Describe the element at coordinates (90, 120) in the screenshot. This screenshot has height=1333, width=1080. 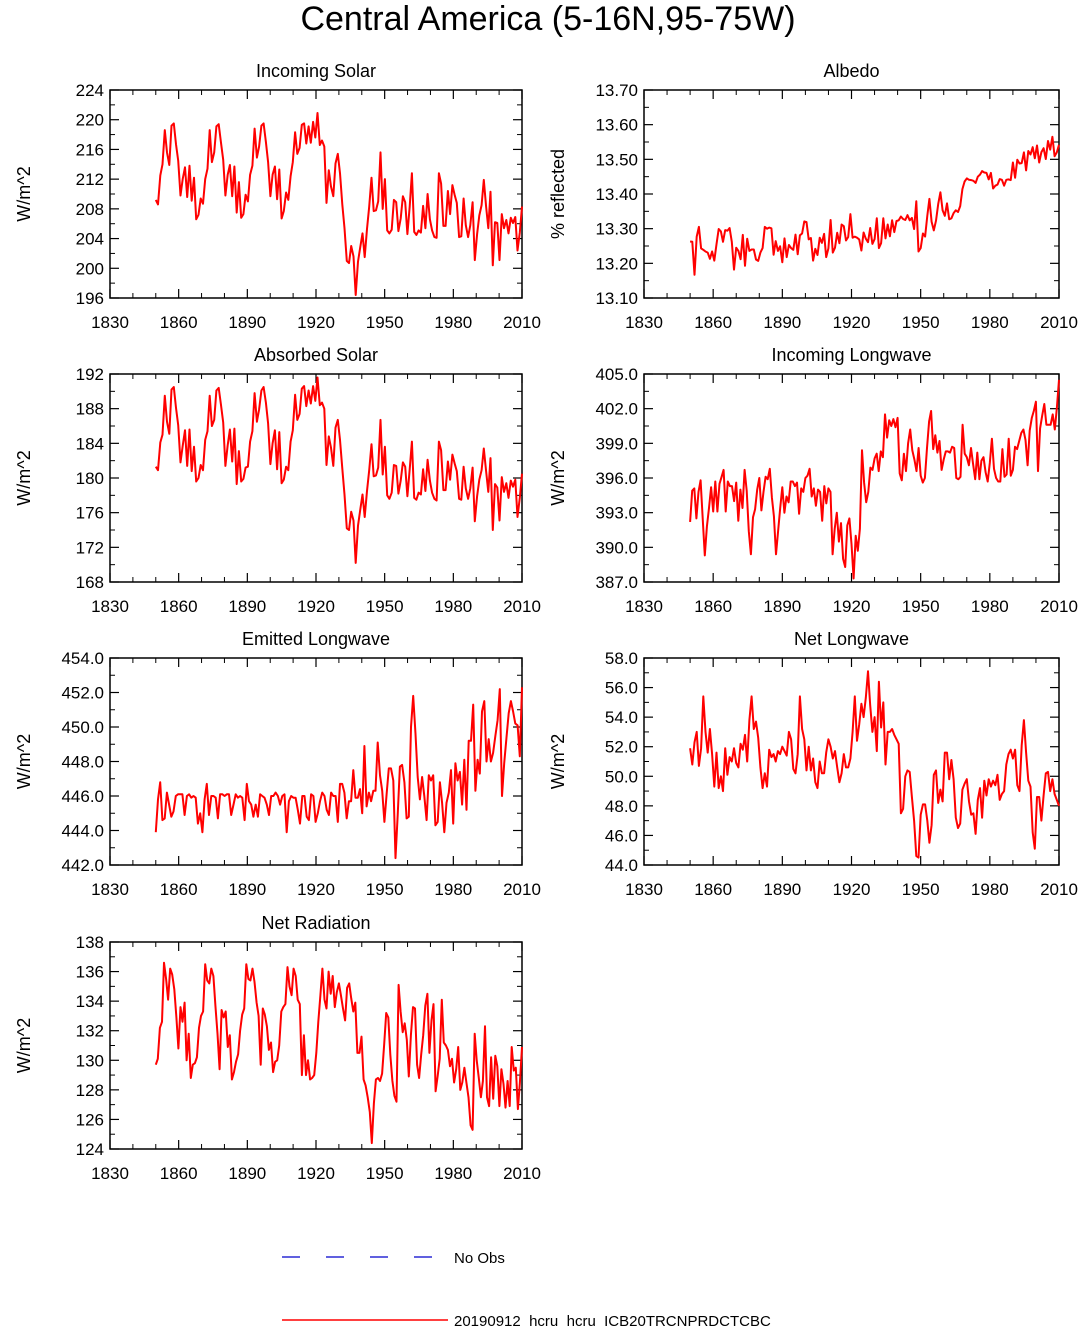
I see `y-tick-label: 220` at that location.